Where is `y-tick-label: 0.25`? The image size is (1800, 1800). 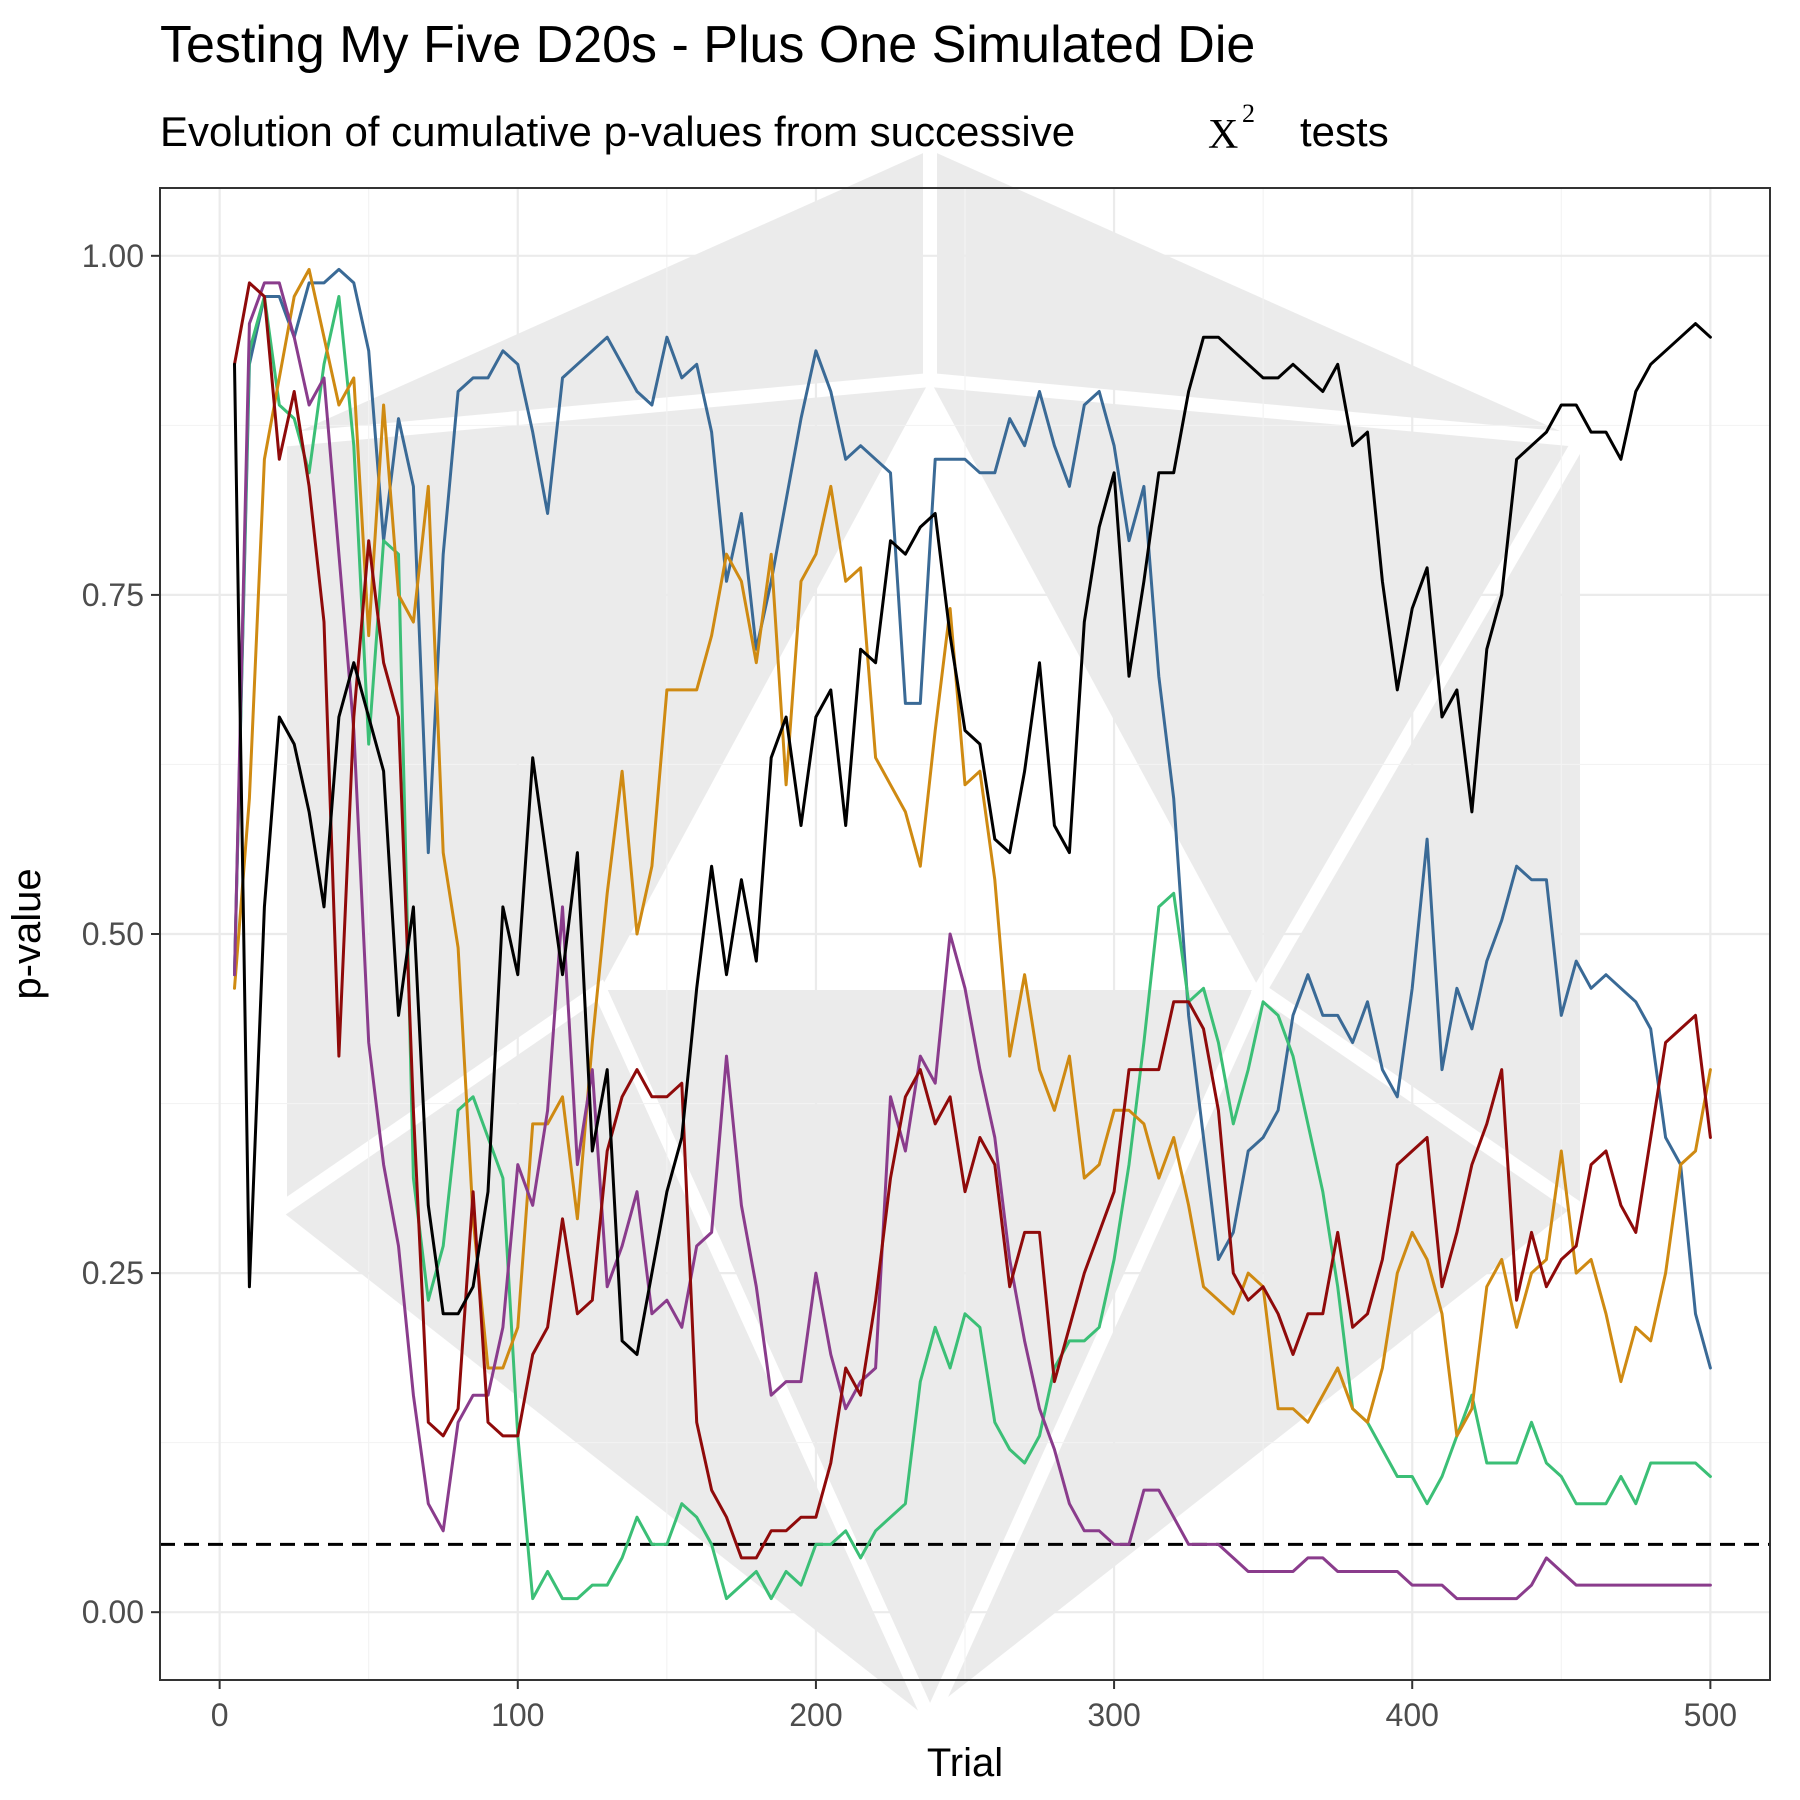 y-tick-label: 0.25 is located at coordinates (113, 1273).